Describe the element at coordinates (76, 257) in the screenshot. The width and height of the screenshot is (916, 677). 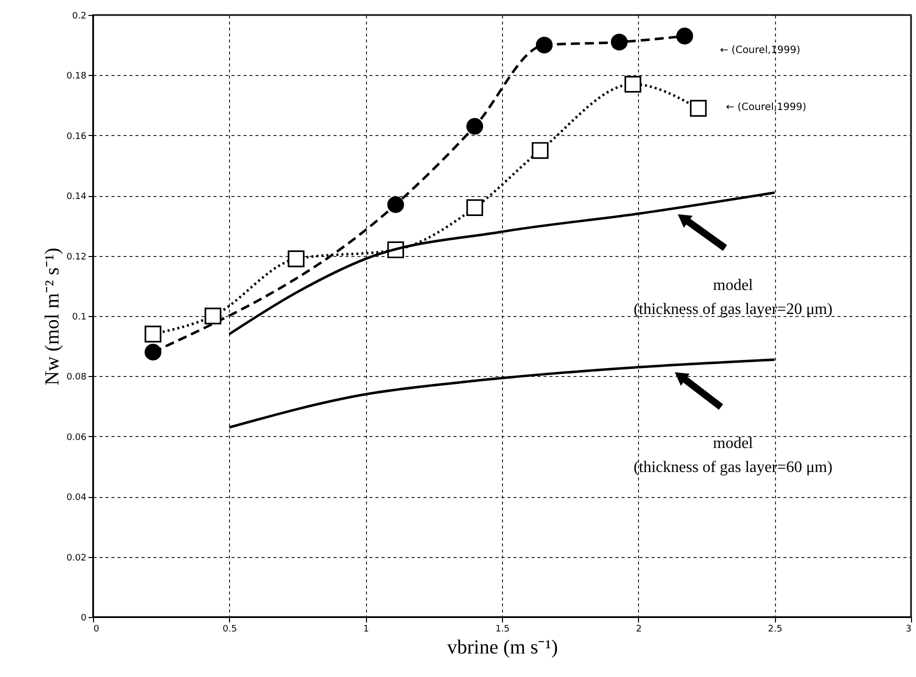
I see `y-tick-label: 0.12` at that location.